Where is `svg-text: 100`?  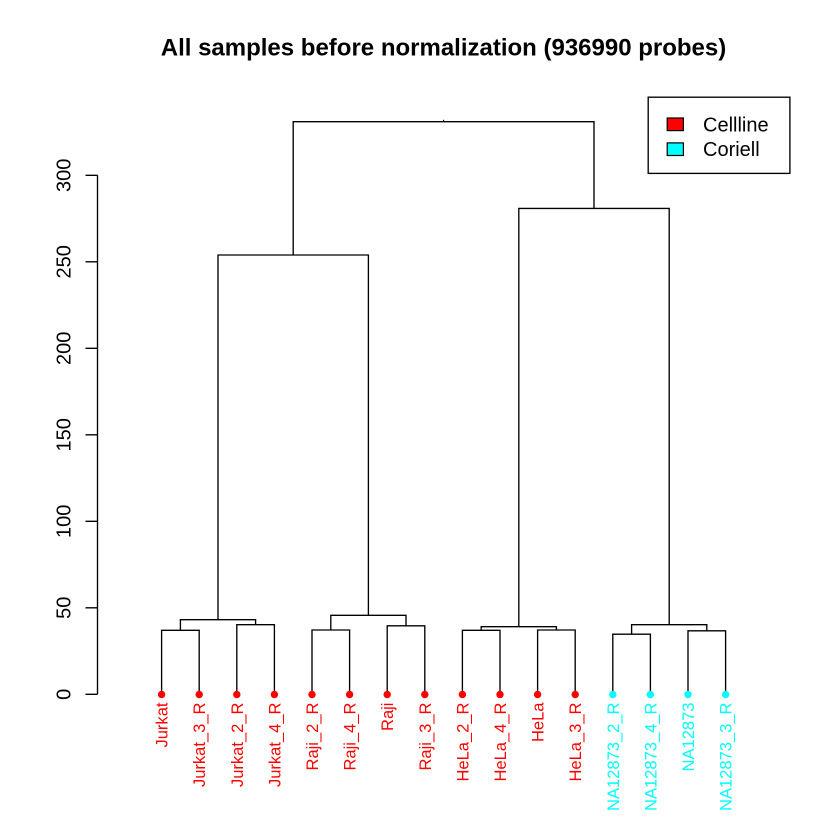
svg-text: 100 is located at coordinates (65, 521).